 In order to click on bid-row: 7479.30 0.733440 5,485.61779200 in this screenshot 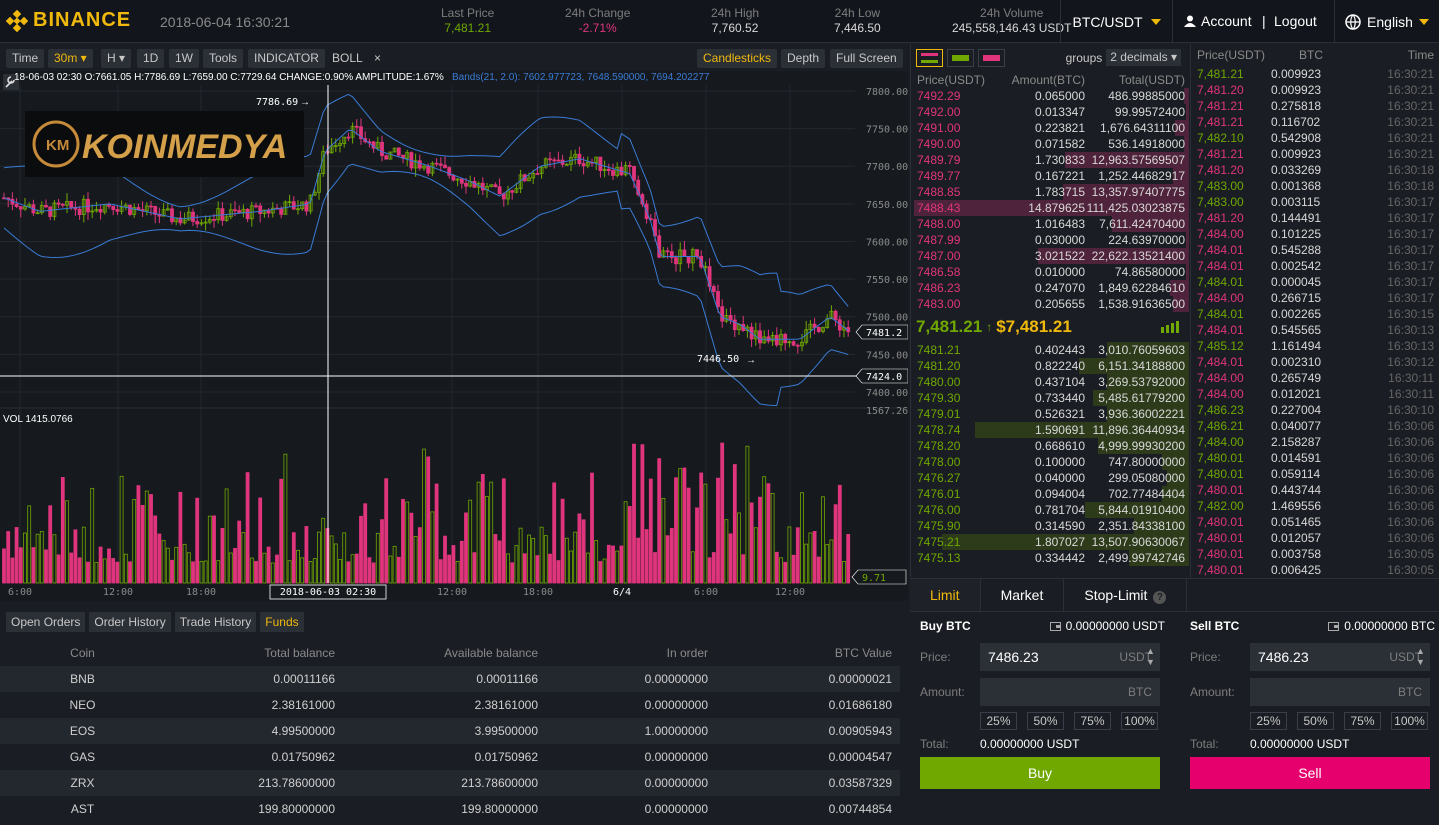, I will do `click(1050, 398)`.